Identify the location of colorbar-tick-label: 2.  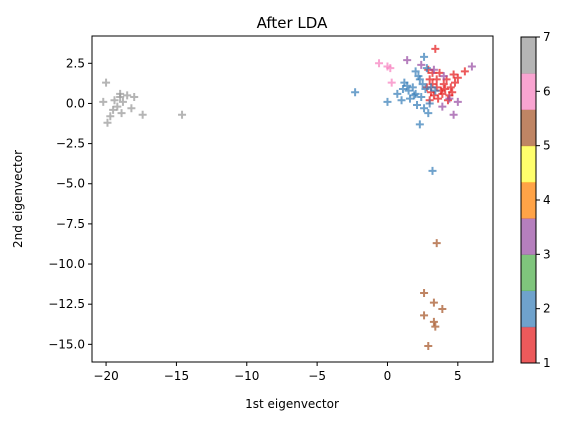
(547, 309).